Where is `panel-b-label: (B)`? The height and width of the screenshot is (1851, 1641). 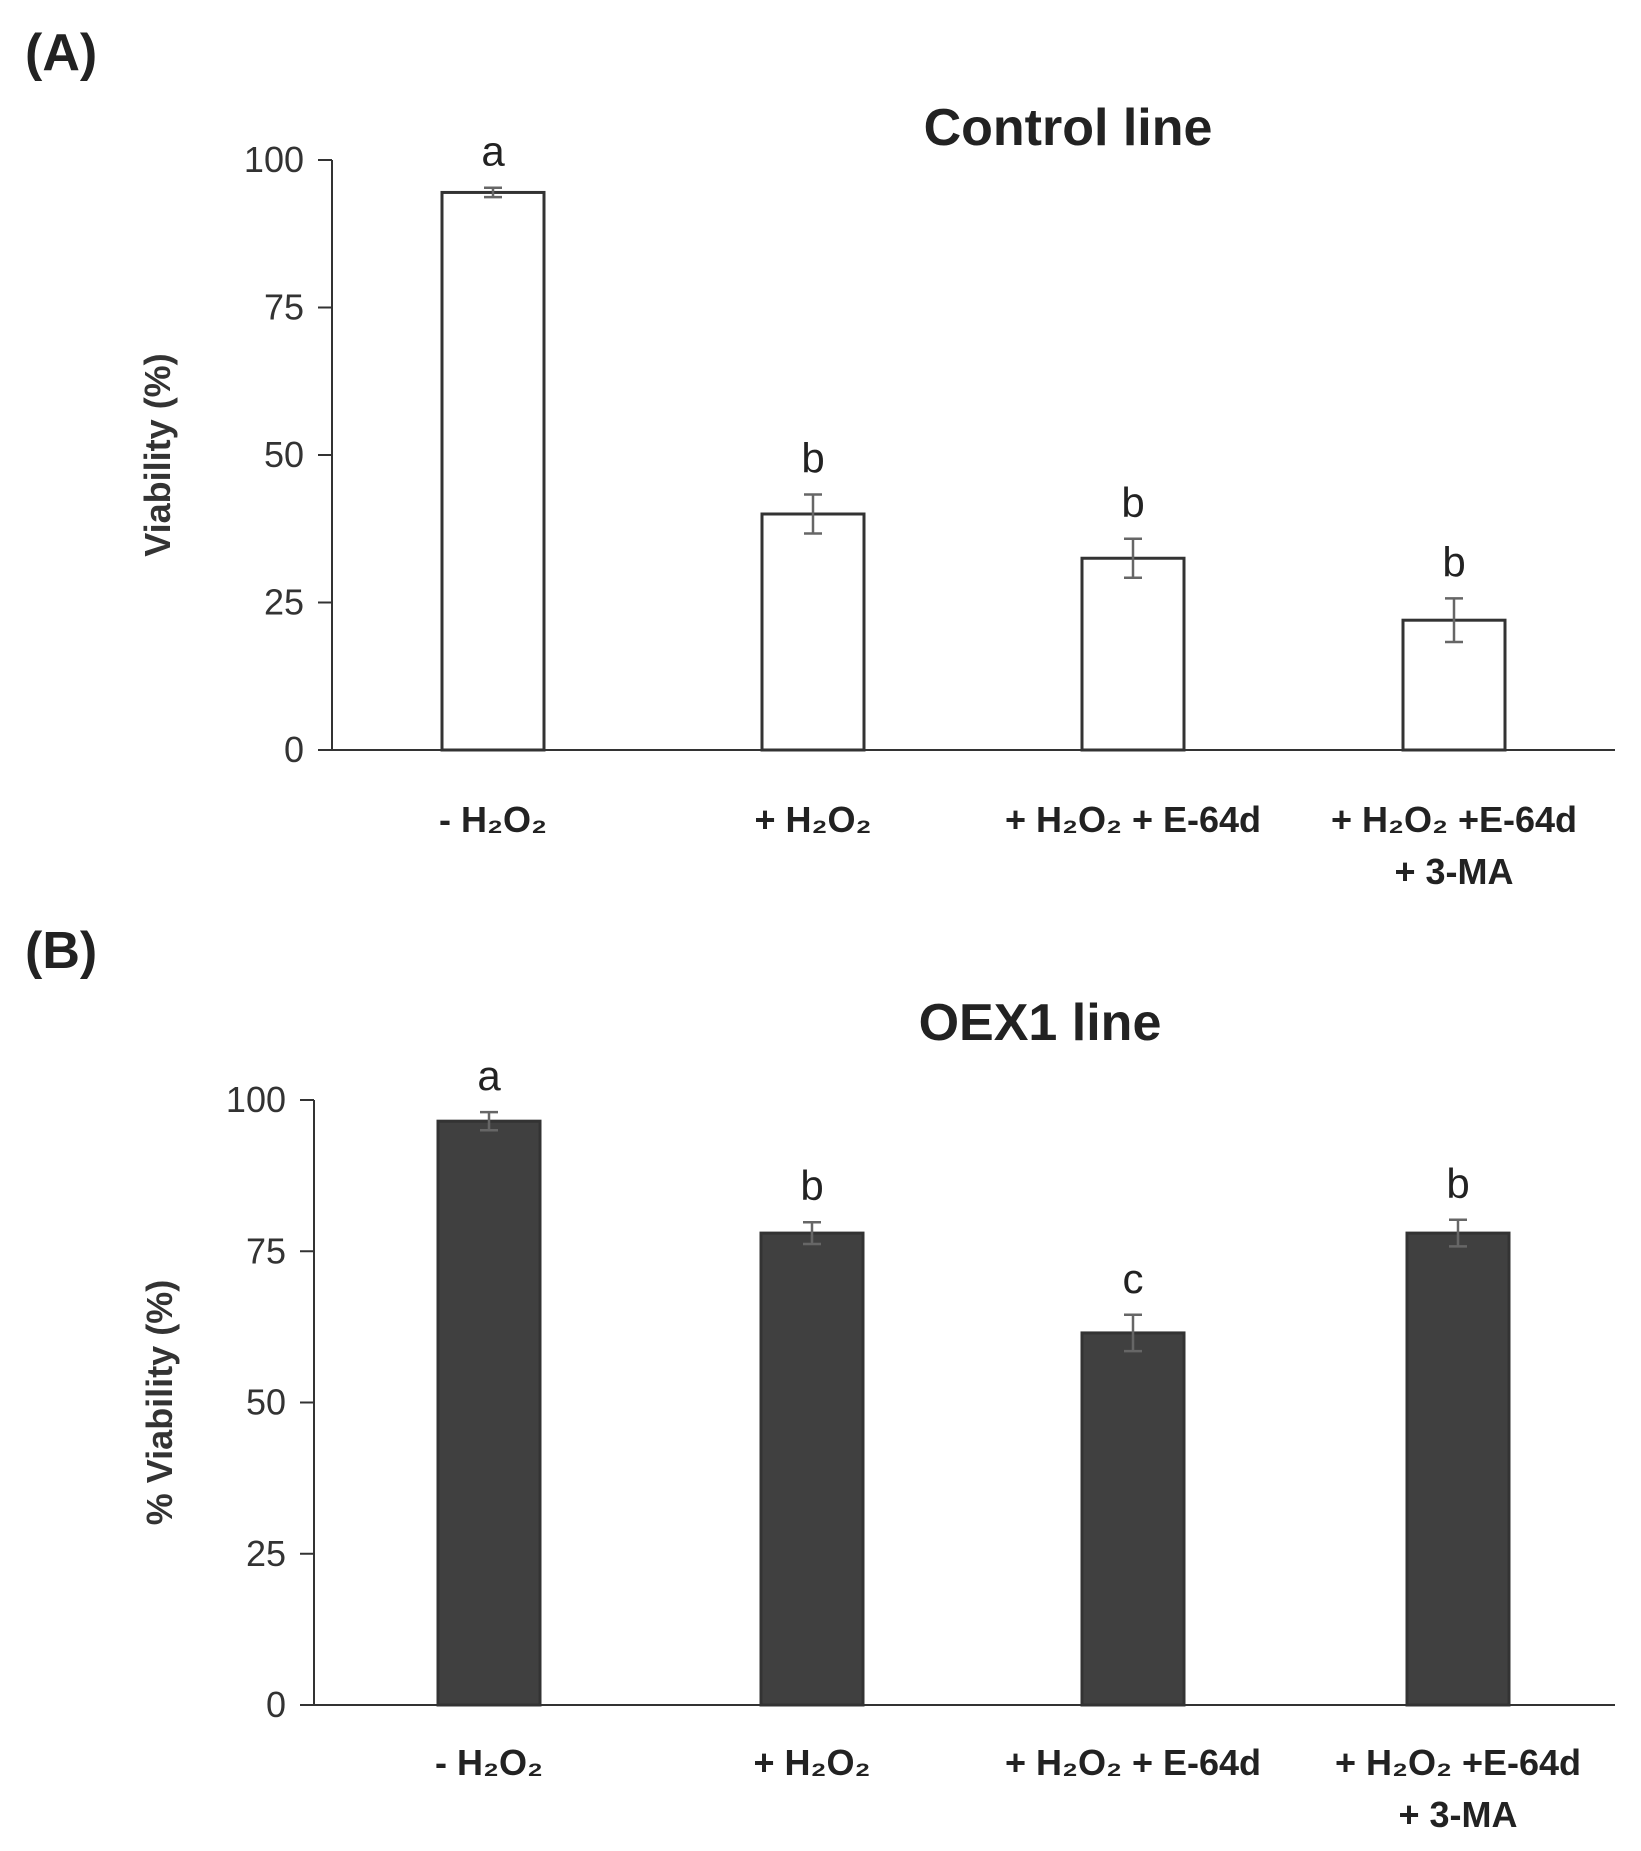 panel-b-label: (B) is located at coordinates (61, 951).